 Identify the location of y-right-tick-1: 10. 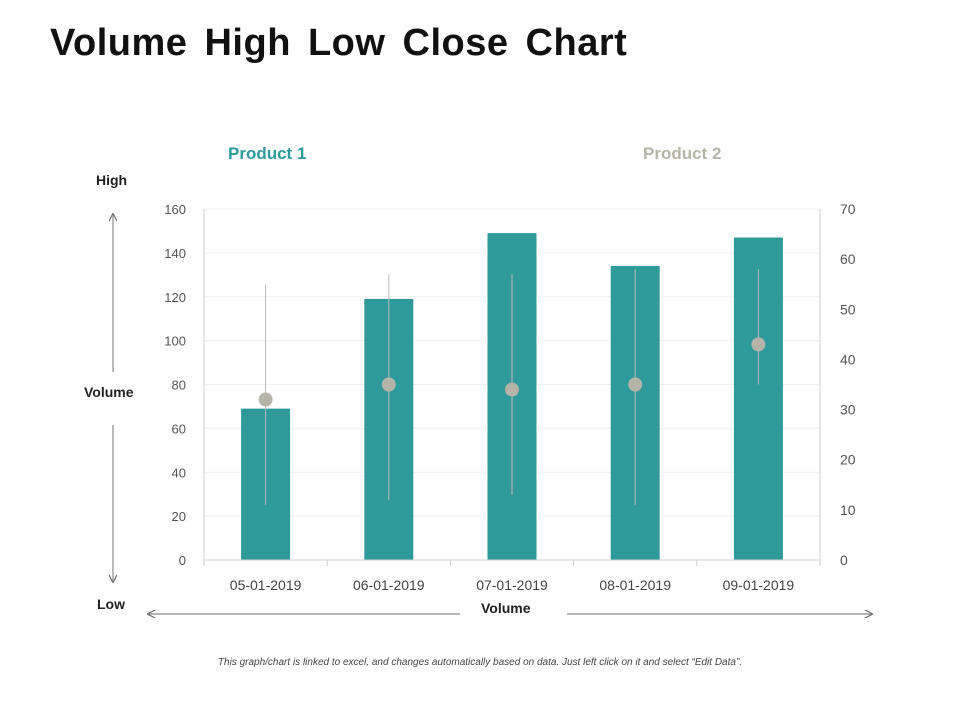
(848, 510).